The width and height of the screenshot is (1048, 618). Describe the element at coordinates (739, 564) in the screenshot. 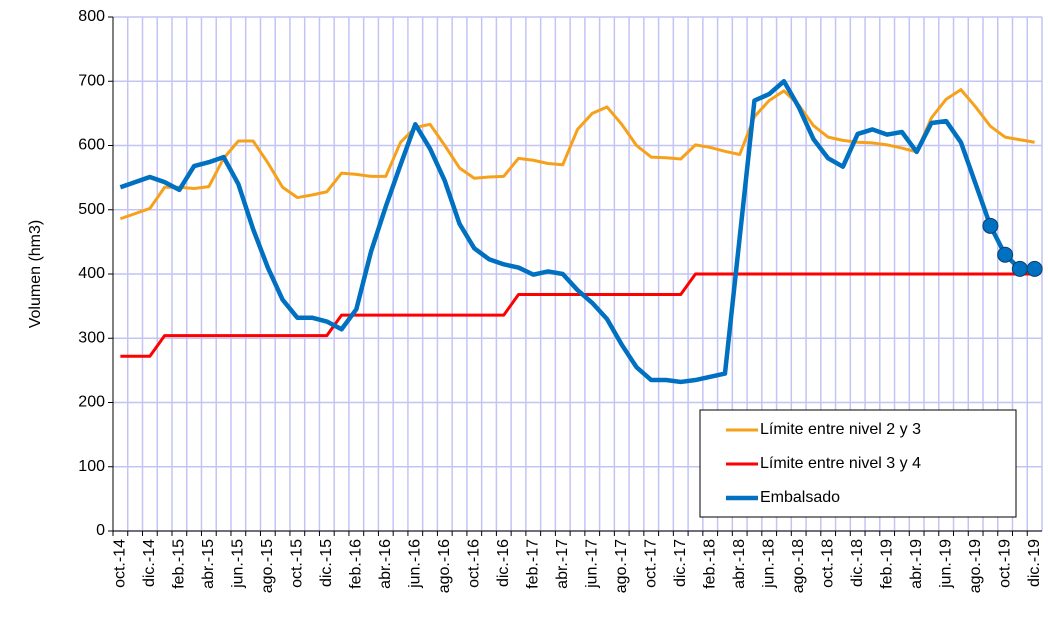

I see `x-tick-label: abr.-18` at that location.